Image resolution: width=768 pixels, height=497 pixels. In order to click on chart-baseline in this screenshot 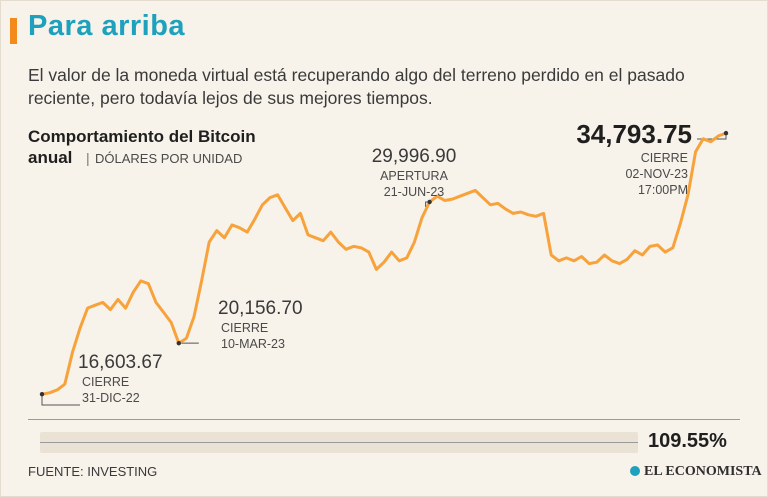, I will do `click(384, 419)`.